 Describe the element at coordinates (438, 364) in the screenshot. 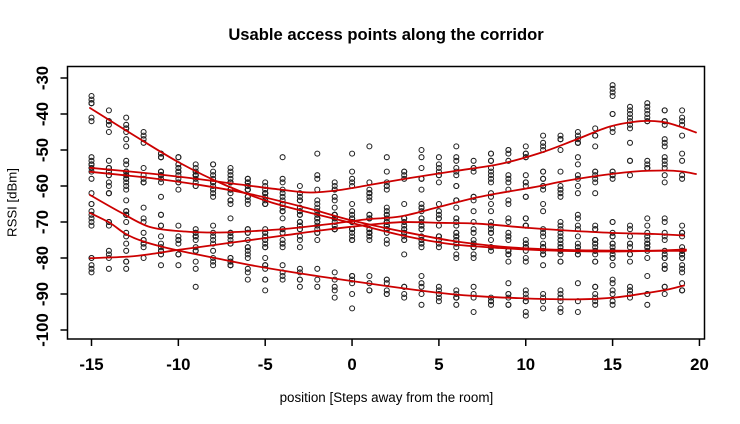

I see `svg-text: 5` at that location.